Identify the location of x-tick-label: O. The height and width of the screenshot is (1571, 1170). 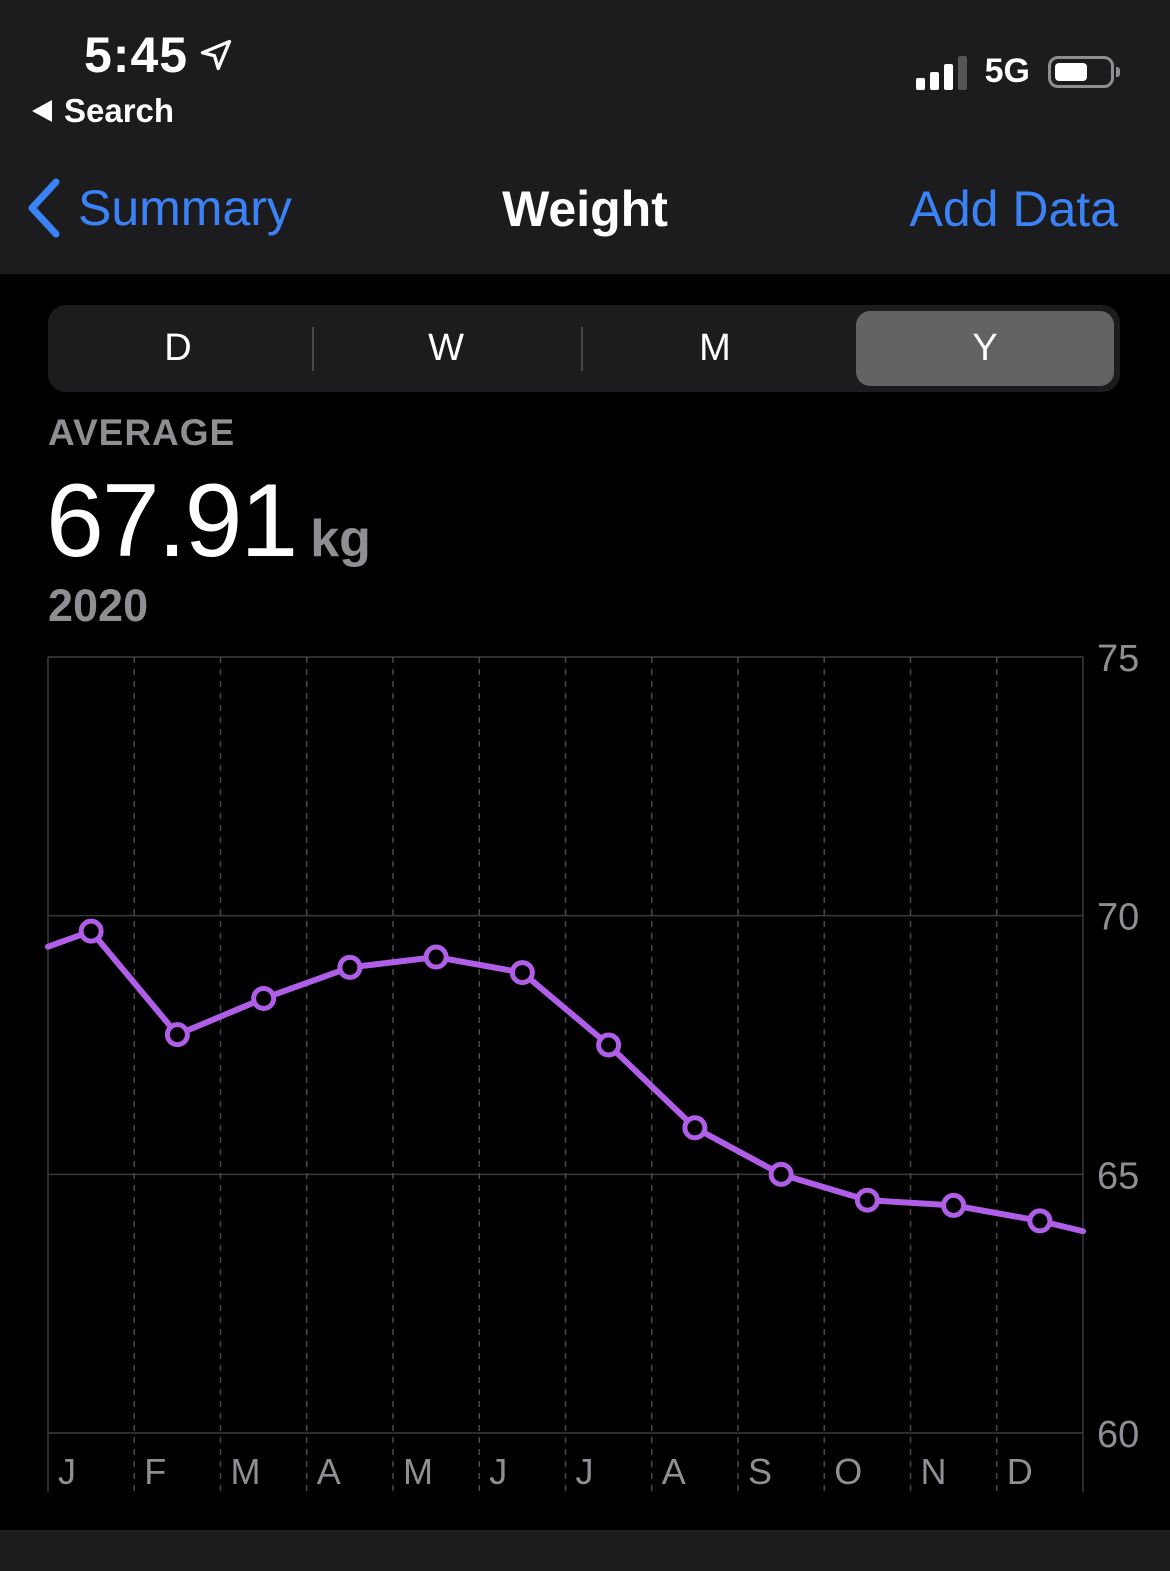
(848, 1471).